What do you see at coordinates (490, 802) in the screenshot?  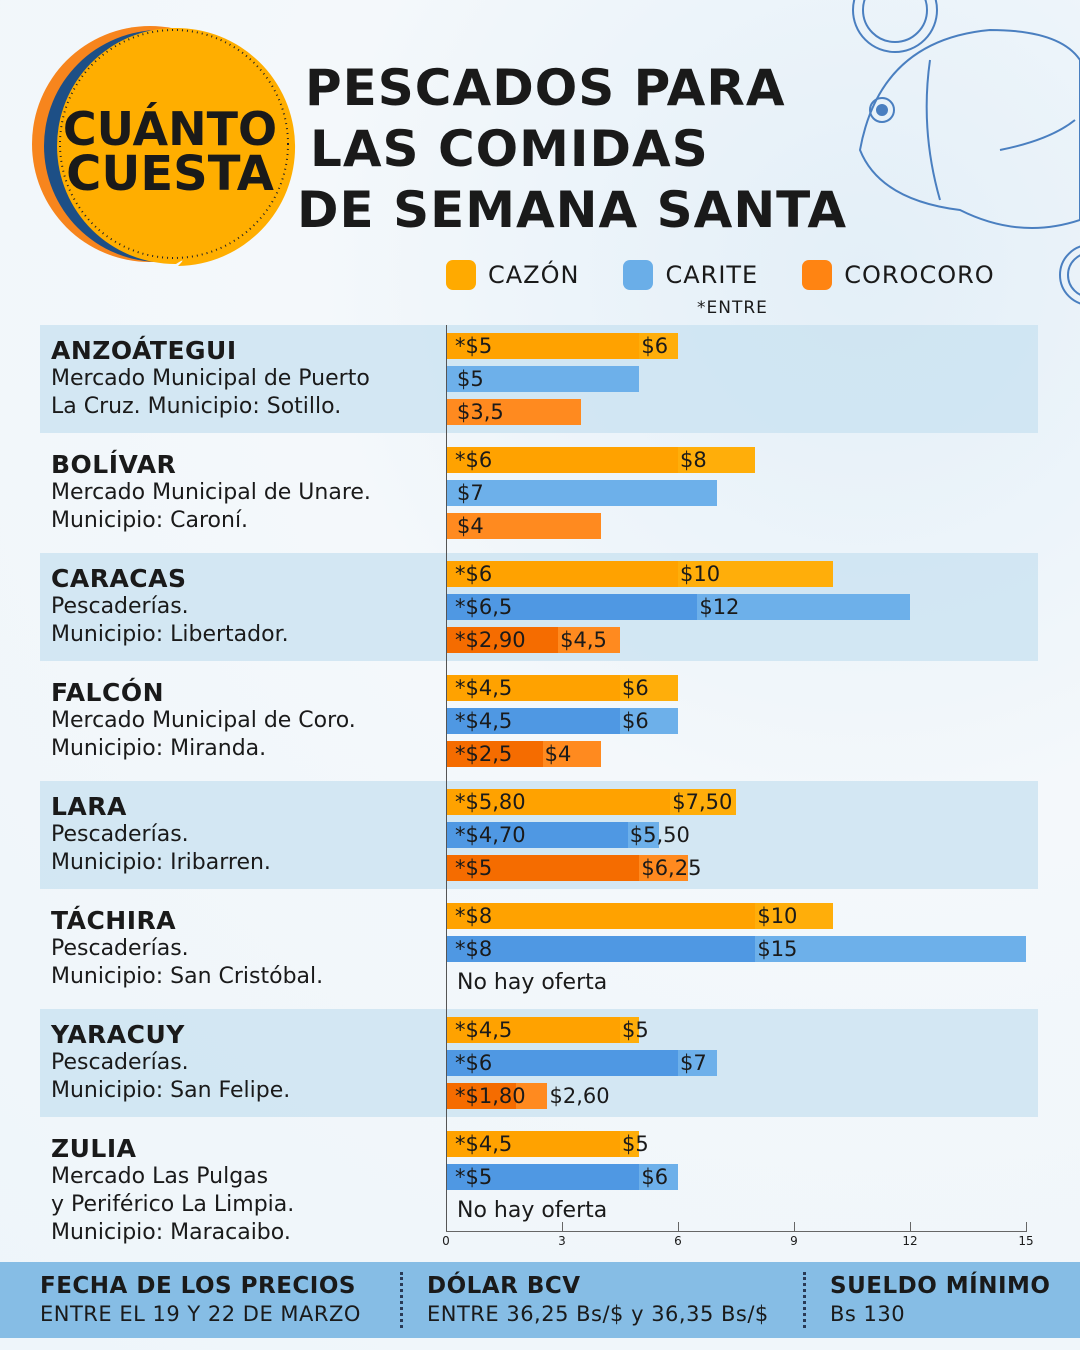 I see `bar-label-min: *$5,80` at bounding box center [490, 802].